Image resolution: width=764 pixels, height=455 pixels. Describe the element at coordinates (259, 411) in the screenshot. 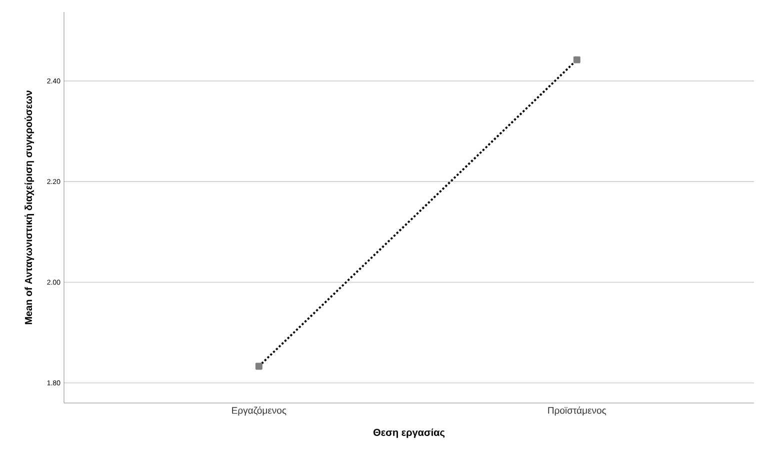

I see `x-tick-label: Εργαζόμενος` at that location.